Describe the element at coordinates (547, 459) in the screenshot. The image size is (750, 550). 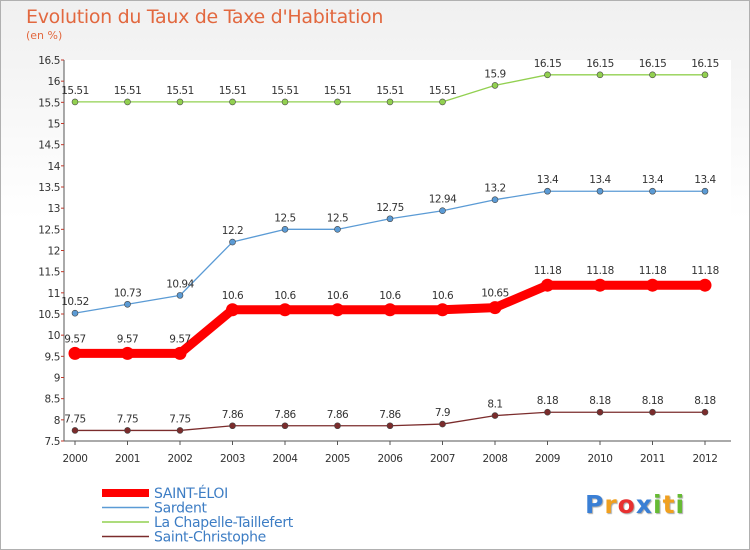
I see `x-tick-label: 2009` at that location.